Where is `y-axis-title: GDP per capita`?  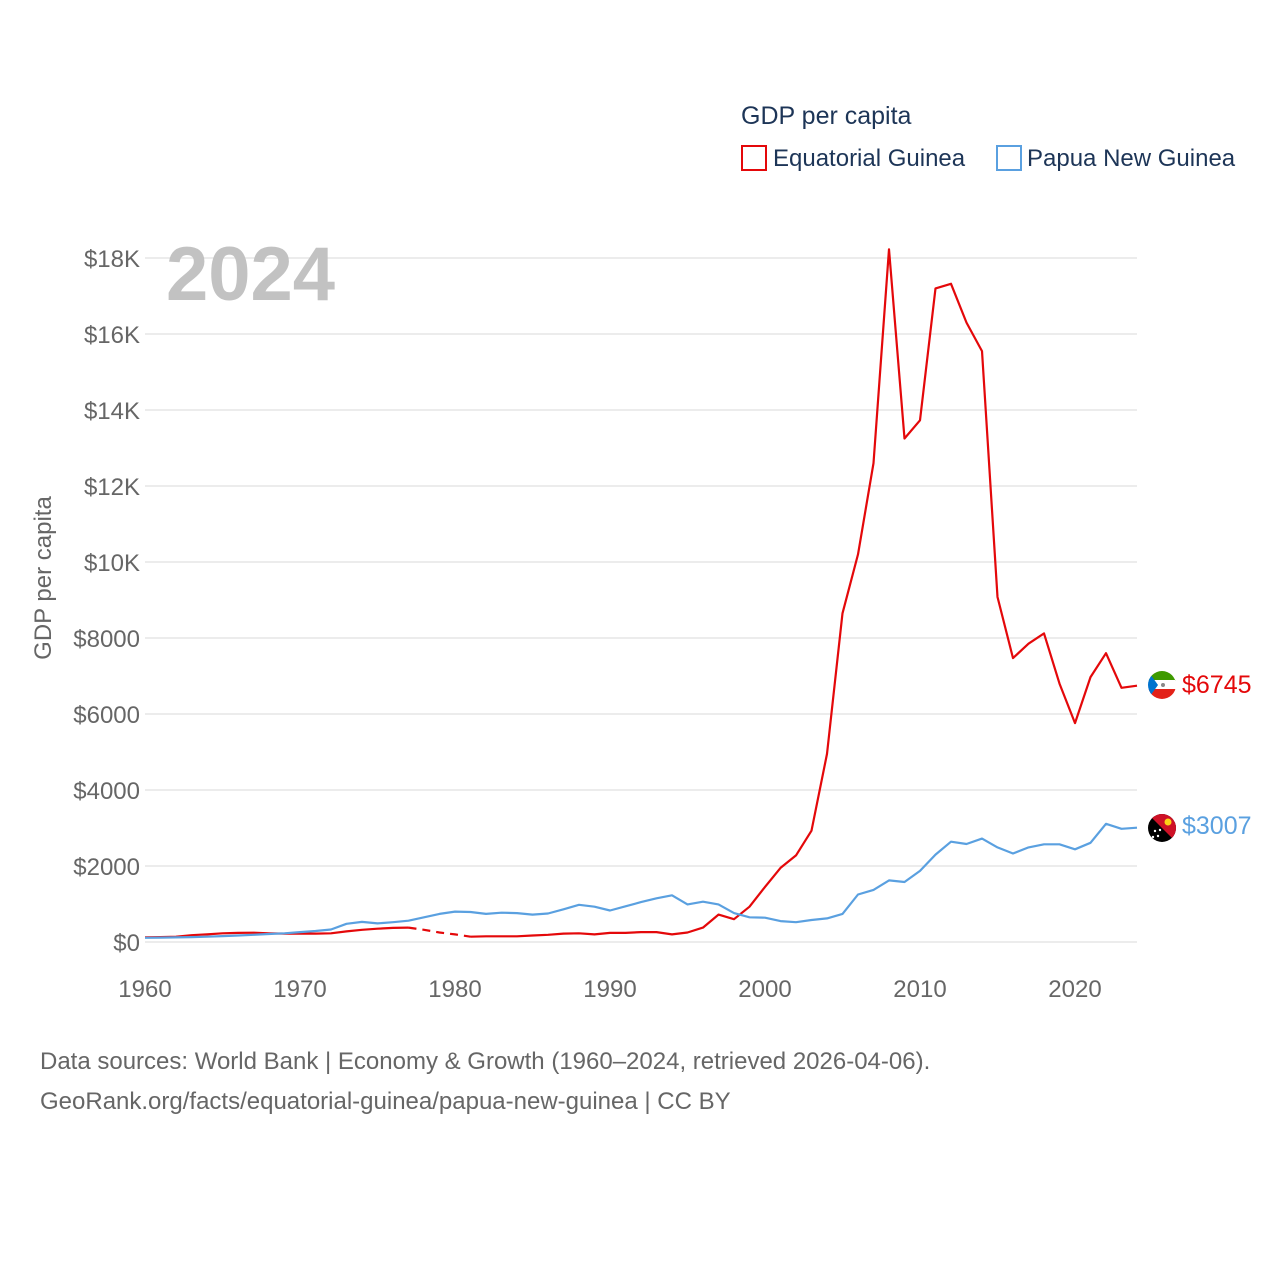 y-axis-title: GDP per capita is located at coordinates (43, 578).